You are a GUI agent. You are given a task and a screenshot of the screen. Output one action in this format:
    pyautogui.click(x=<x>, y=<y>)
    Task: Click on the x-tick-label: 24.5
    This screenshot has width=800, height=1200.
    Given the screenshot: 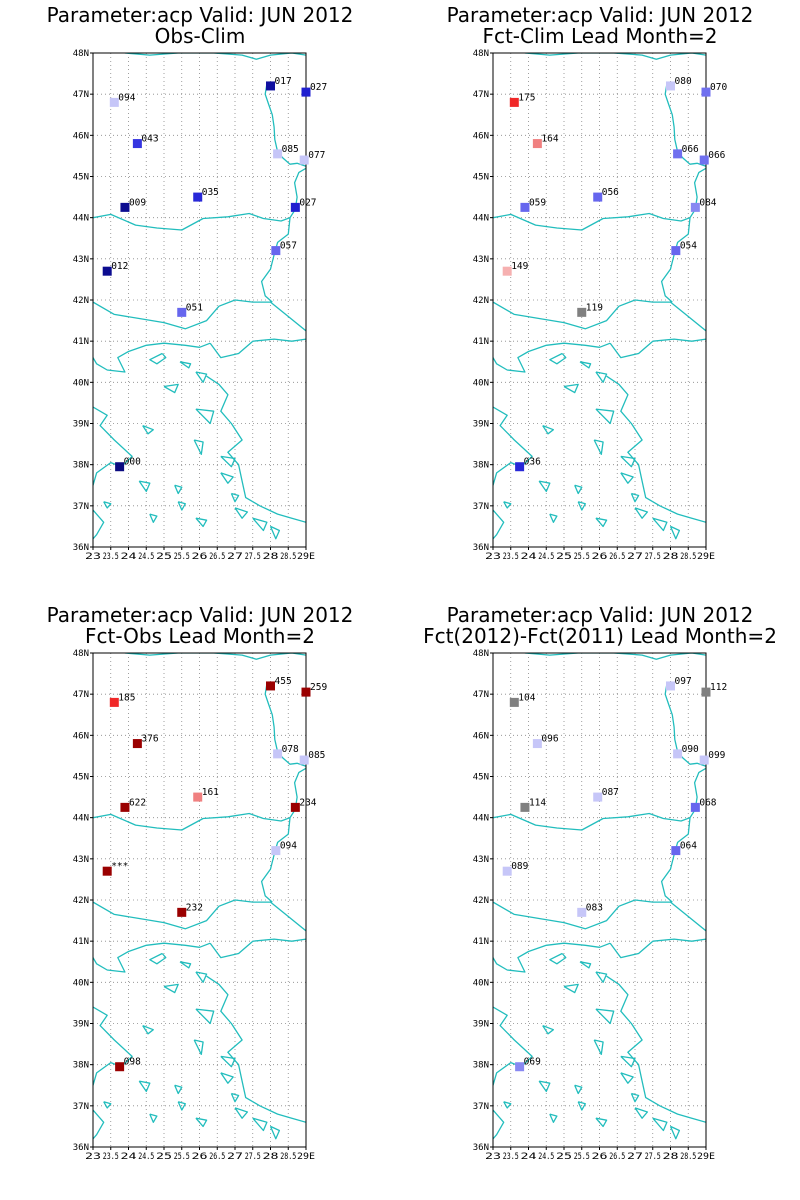 What is the action you would take?
    pyautogui.click(x=146, y=1157)
    